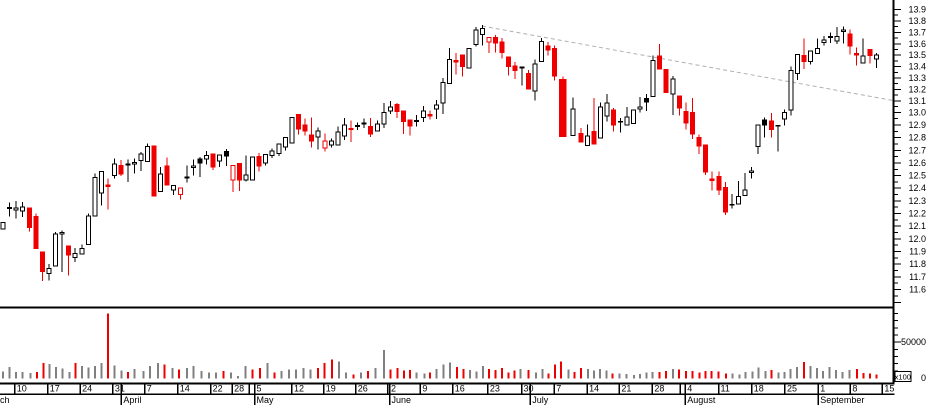 The width and height of the screenshot is (929, 410). I want to click on svg-text: 11.9, so click(917, 252).